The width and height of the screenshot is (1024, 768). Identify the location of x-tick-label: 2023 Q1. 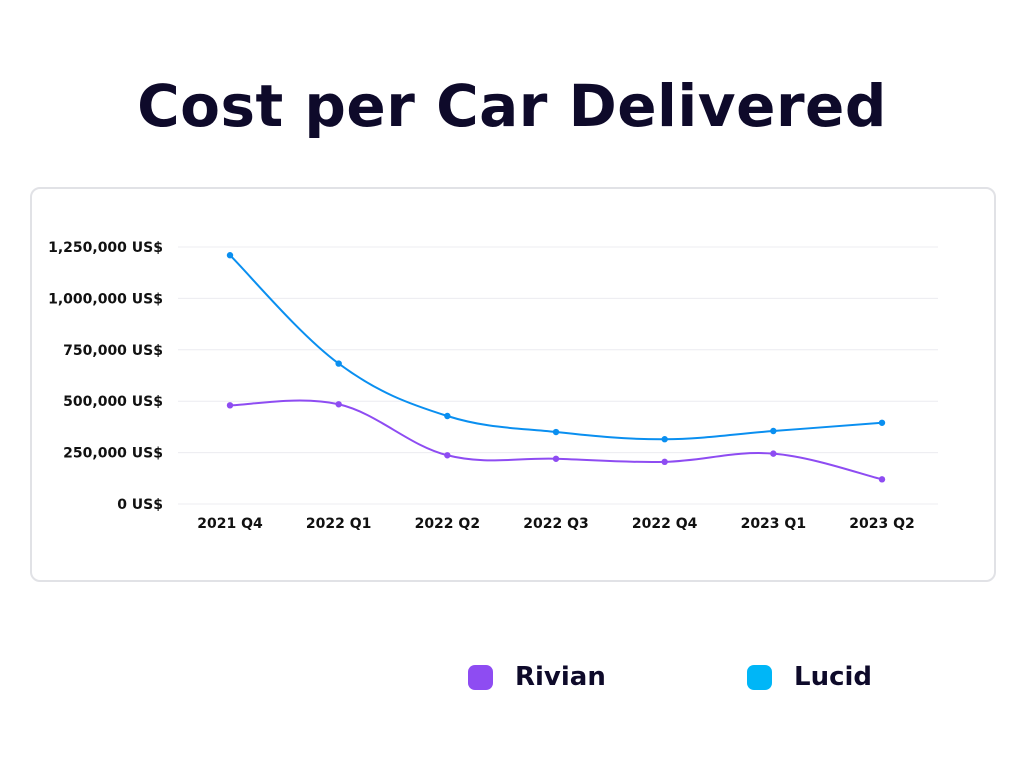
(773, 524).